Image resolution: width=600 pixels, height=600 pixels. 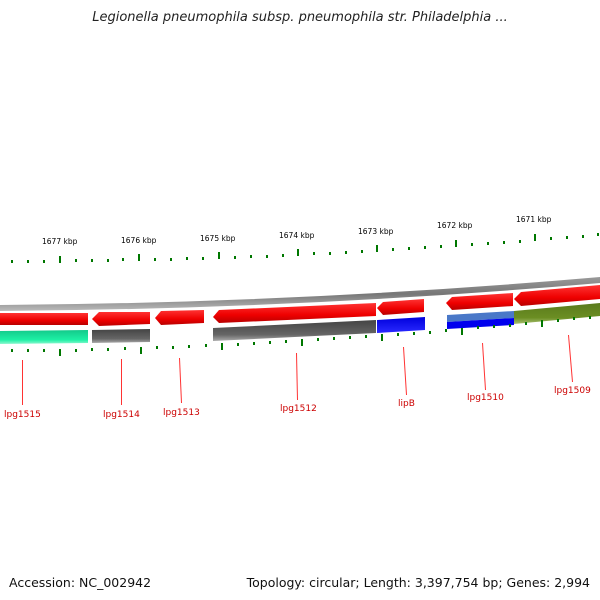 I want to click on gene-label-lpg1510: lpg1510, so click(x=485, y=398).